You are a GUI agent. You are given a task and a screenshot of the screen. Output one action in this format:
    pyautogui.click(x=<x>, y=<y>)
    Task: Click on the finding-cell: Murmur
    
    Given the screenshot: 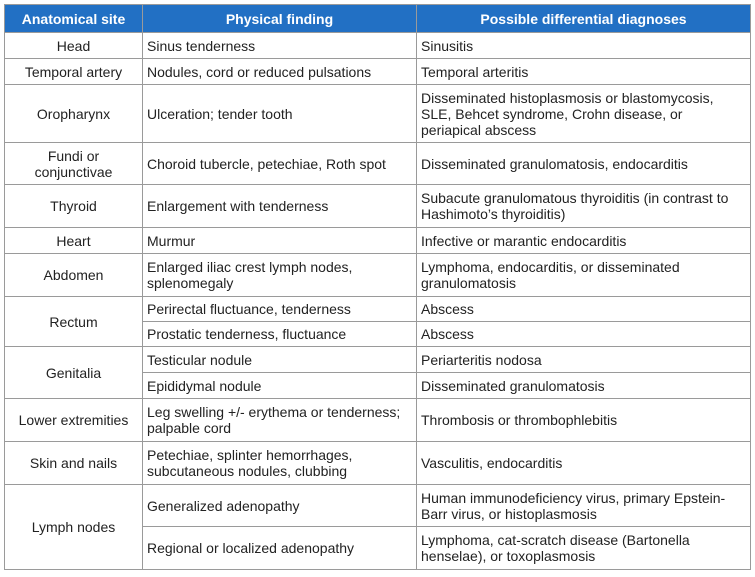 What is the action you would take?
    pyautogui.click(x=279, y=240)
    